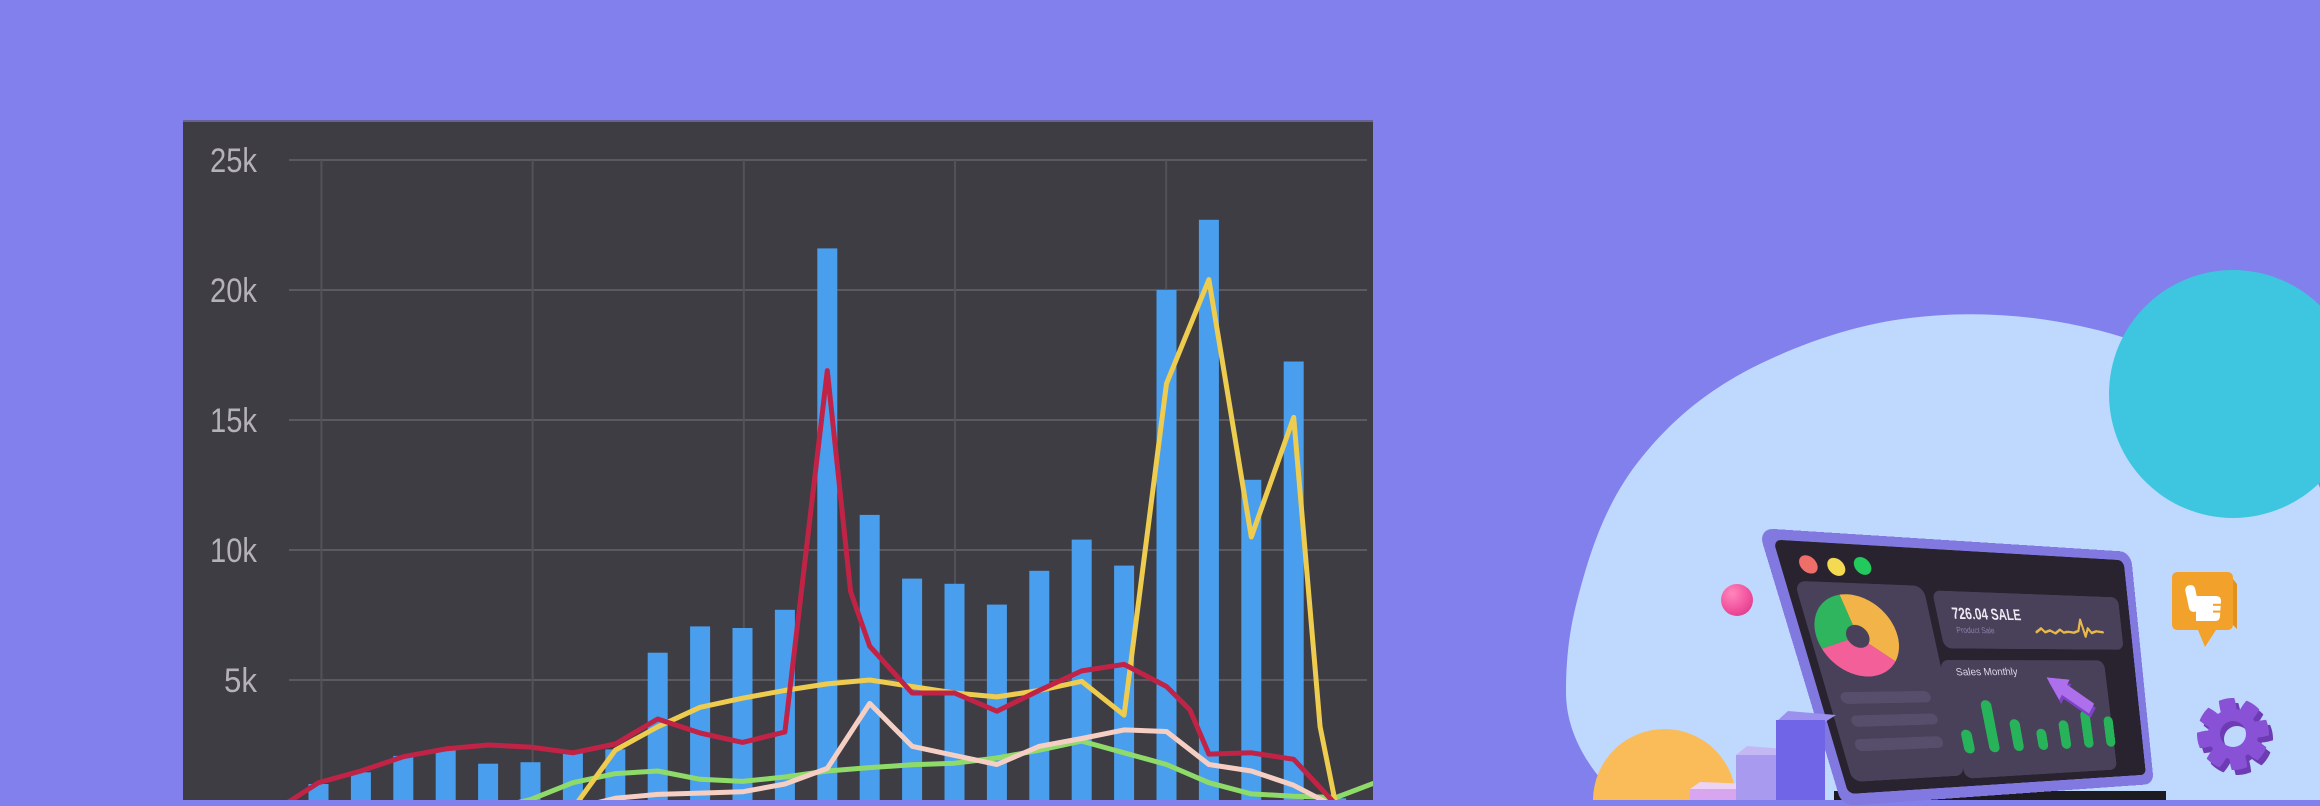 The height and width of the screenshot is (806, 2320). I want to click on svg-text: 10k, so click(234, 551).